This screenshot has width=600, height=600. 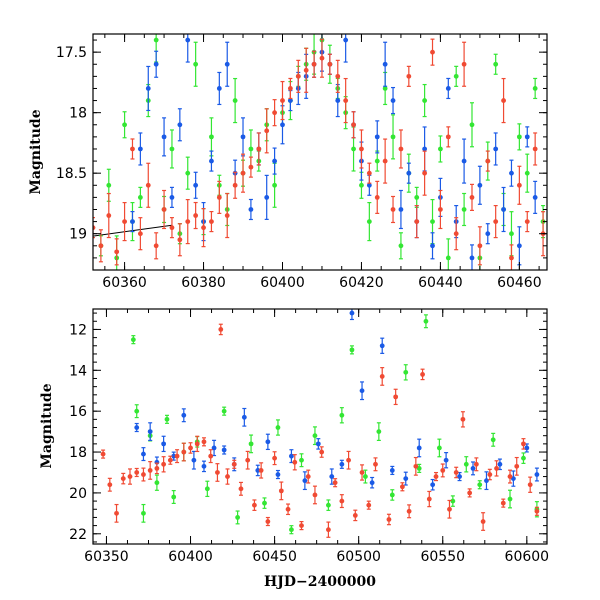 I want to click on bottom-y-tick-label: 12, so click(x=78, y=330).